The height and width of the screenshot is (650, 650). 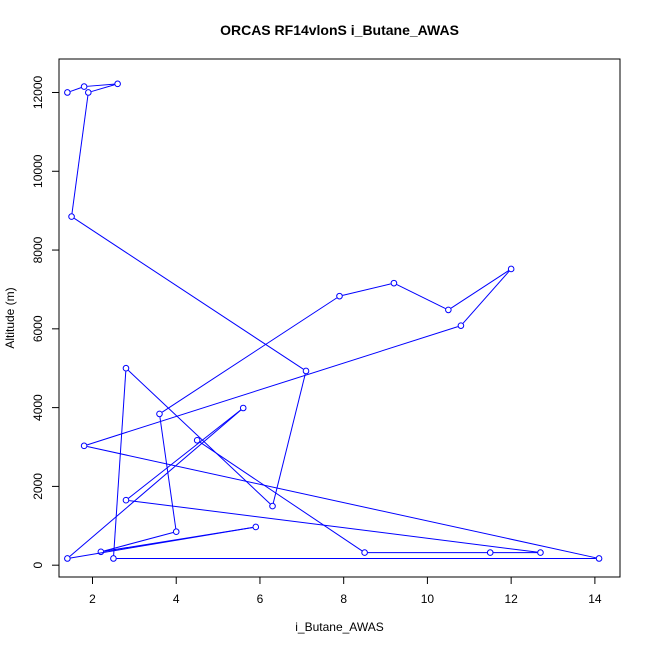 What do you see at coordinates (92, 599) in the screenshot?
I see `x-tick-label: 2` at bounding box center [92, 599].